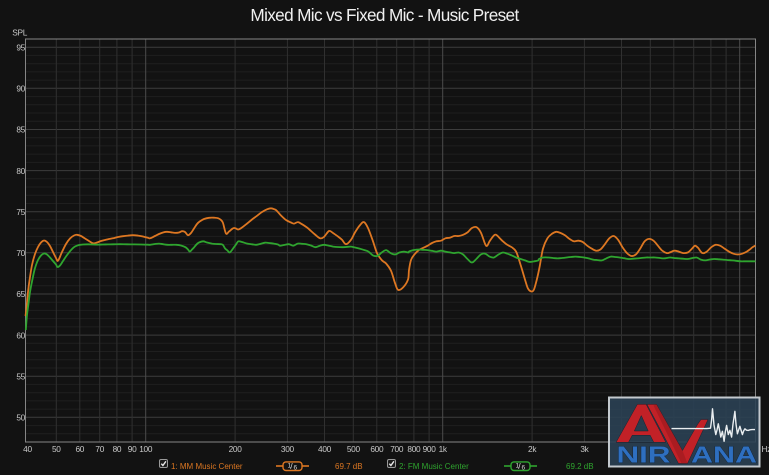  Describe the element at coordinates (236, 449) in the screenshot. I see `svg-text: 200` at that location.